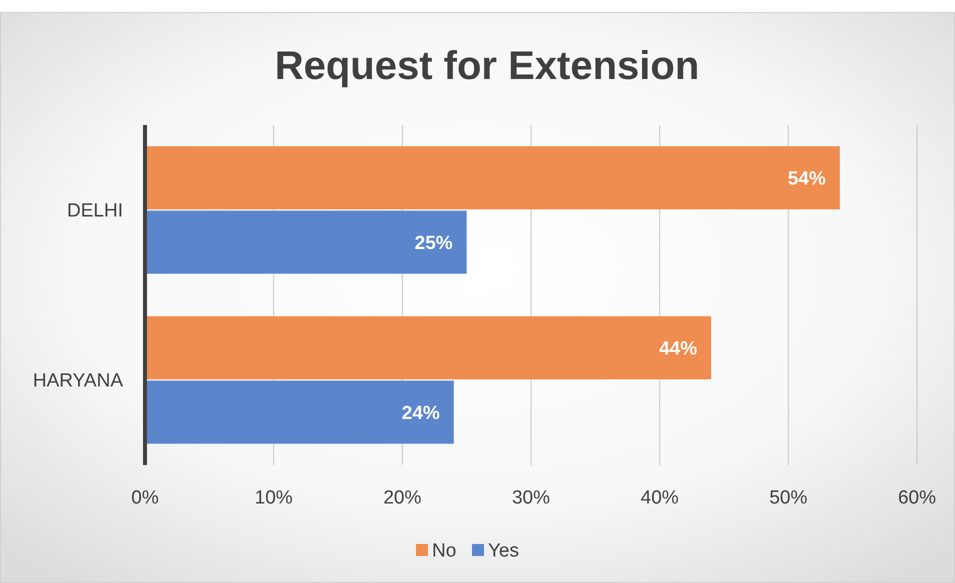 The width and height of the screenshot is (955, 583). What do you see at coordinates (273, 498) in the screenshot?
I see `x-tick-label: 10%` at bounding box center [273, 498].